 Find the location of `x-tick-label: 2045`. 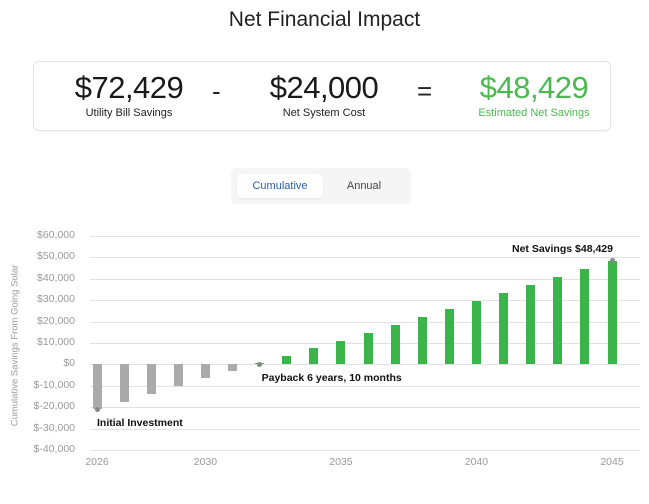

x-tick-label: 2045 is located at coordinates (612, 462).